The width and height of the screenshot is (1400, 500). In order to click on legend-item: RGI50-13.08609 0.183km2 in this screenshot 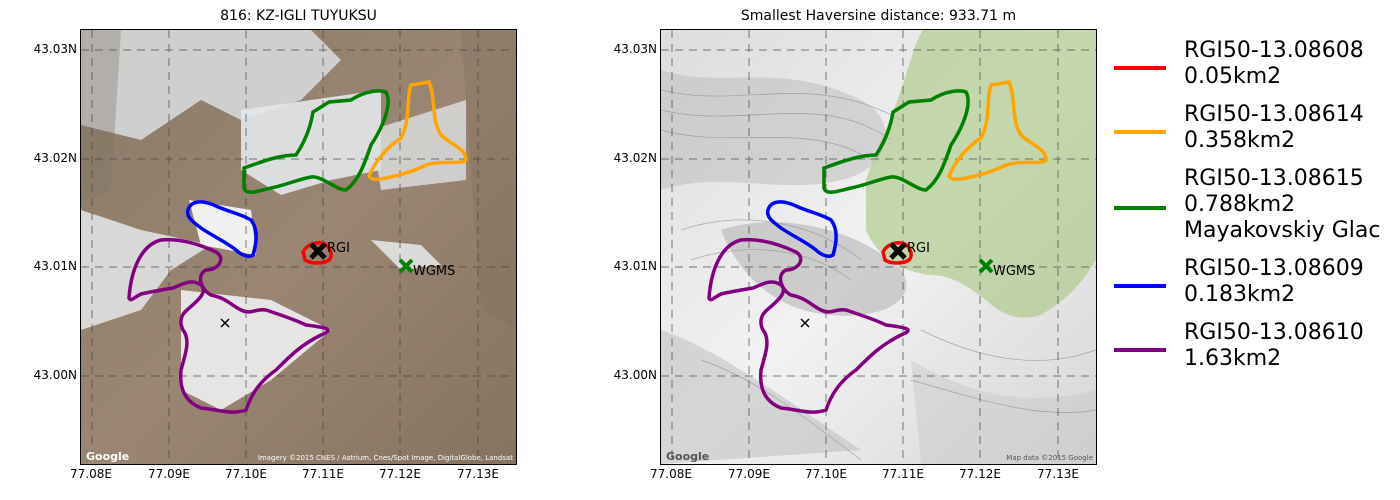, I will do `click(1255, 288)`.